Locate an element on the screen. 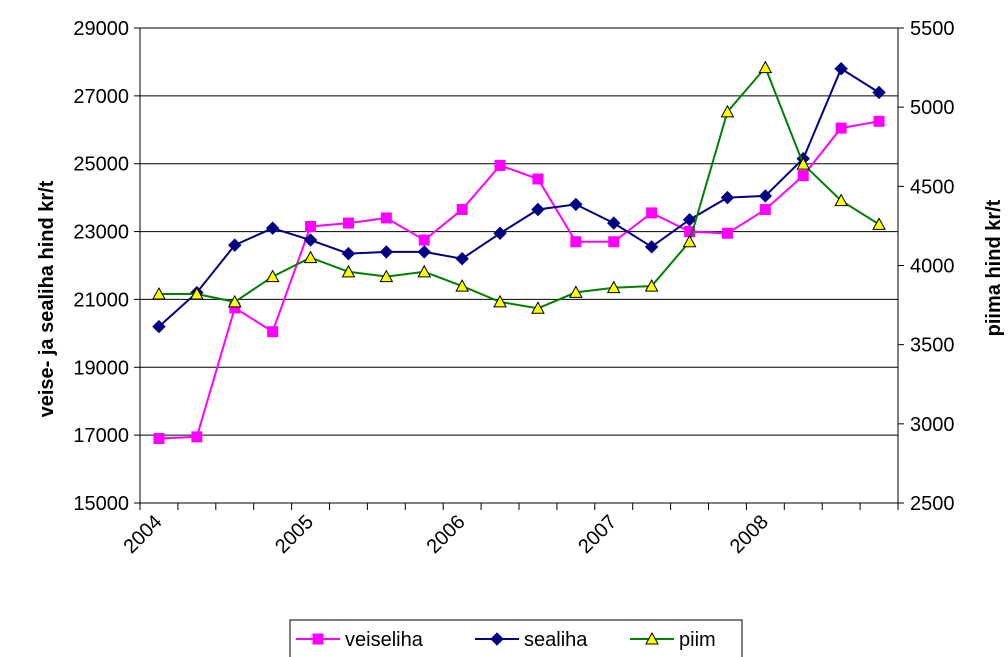  y2-tick-label: 5000 is located at coordinates (932, 108).